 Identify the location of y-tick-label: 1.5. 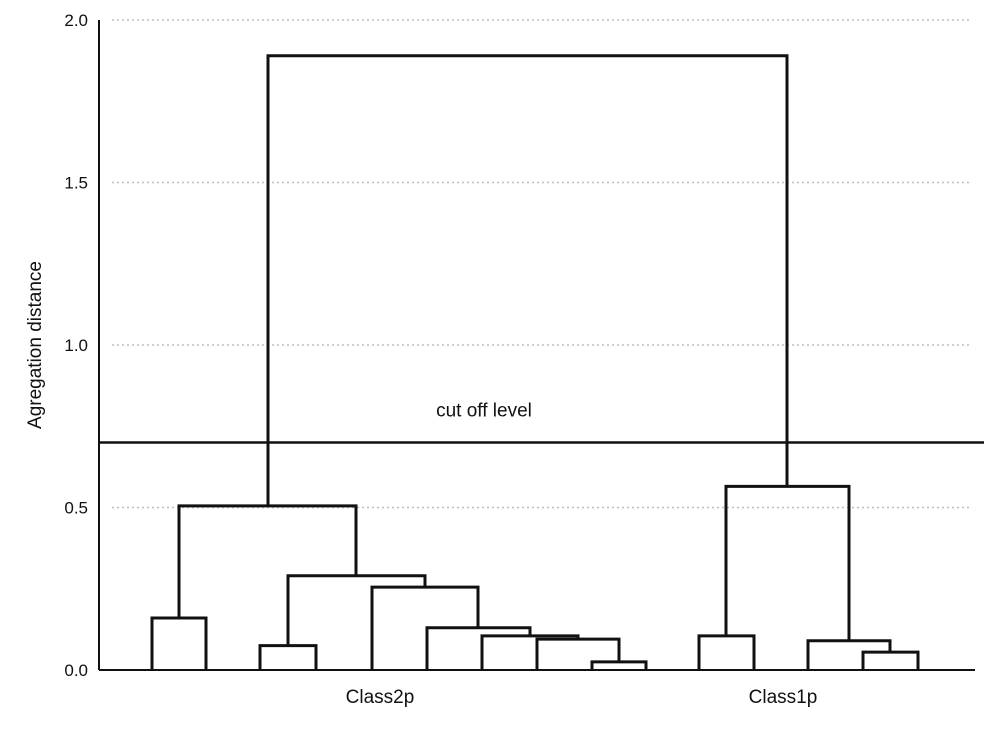
(76, 183).